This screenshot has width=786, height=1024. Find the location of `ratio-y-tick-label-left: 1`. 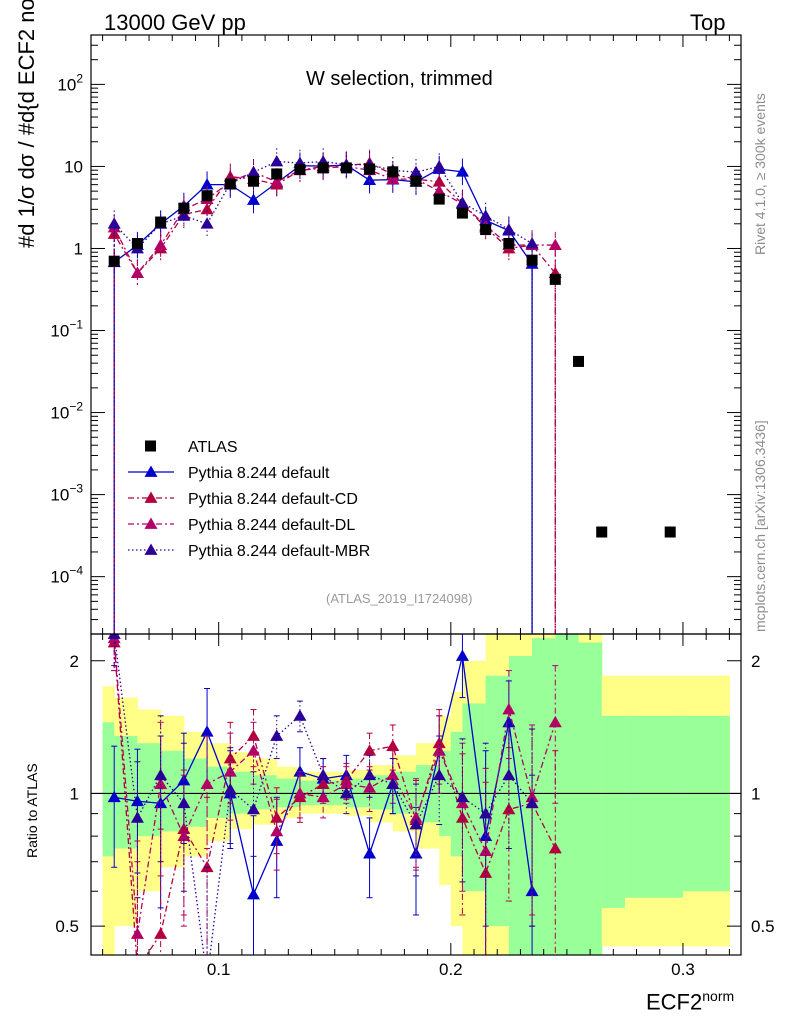

ratio-y-tick-label-left: 1 is located at coordinates (74, 793).